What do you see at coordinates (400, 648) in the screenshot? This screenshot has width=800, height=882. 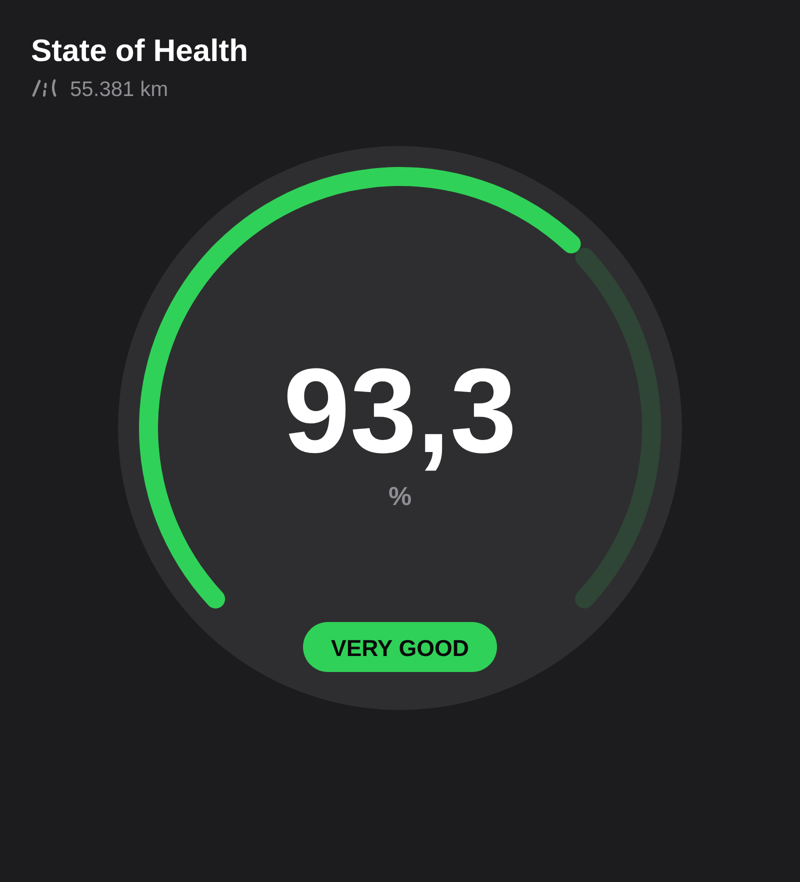 I see `text: VERY GOOD` at bounding box center [400, 648].